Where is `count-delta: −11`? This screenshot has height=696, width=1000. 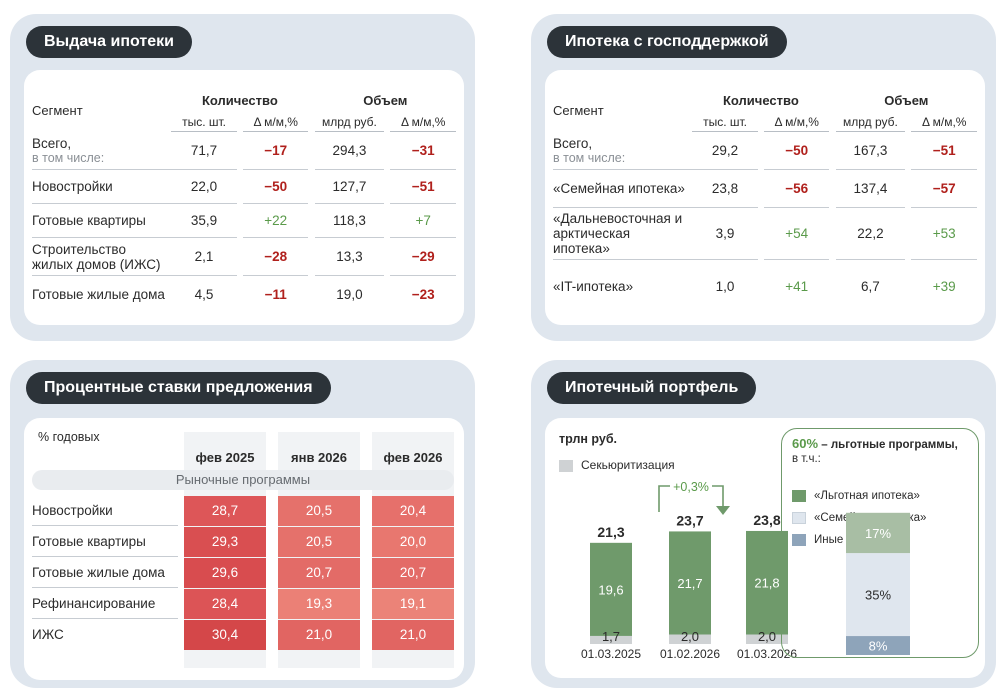
count-delta: −11 is located at coordinates (275, 294).